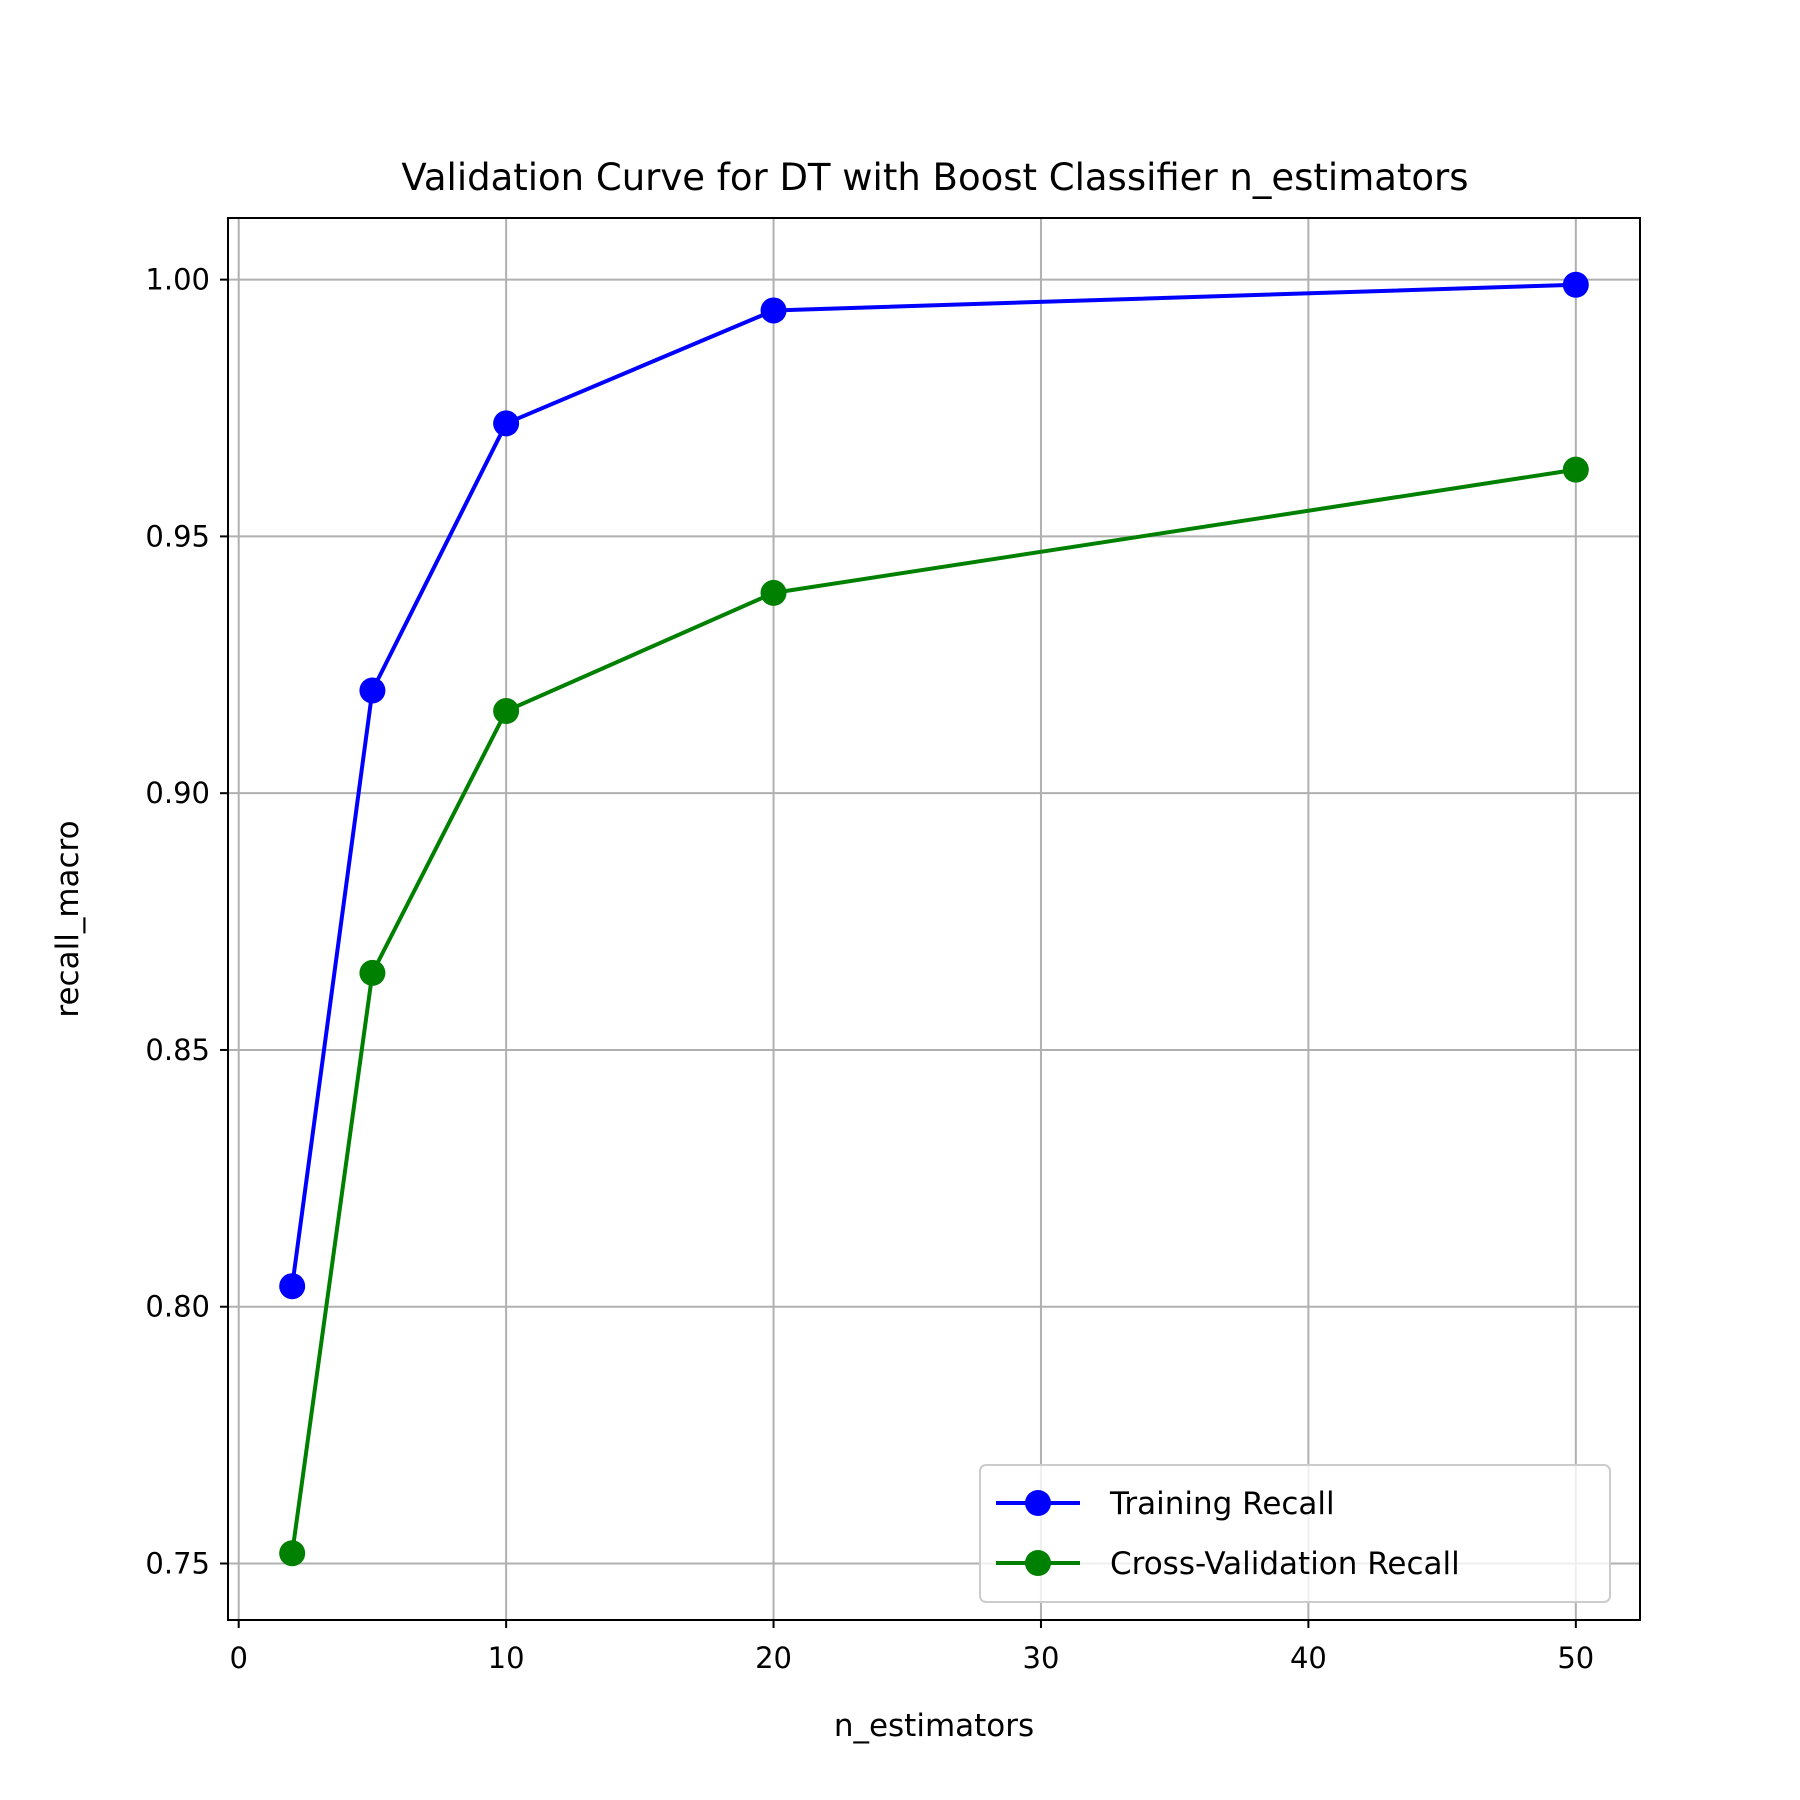 This screenshot has height=1800, width=1800. What do you see at coordinates (238, 1658) in the screenshot?
I see `x-tick-label: 0` at bounding box center [238, 1658].